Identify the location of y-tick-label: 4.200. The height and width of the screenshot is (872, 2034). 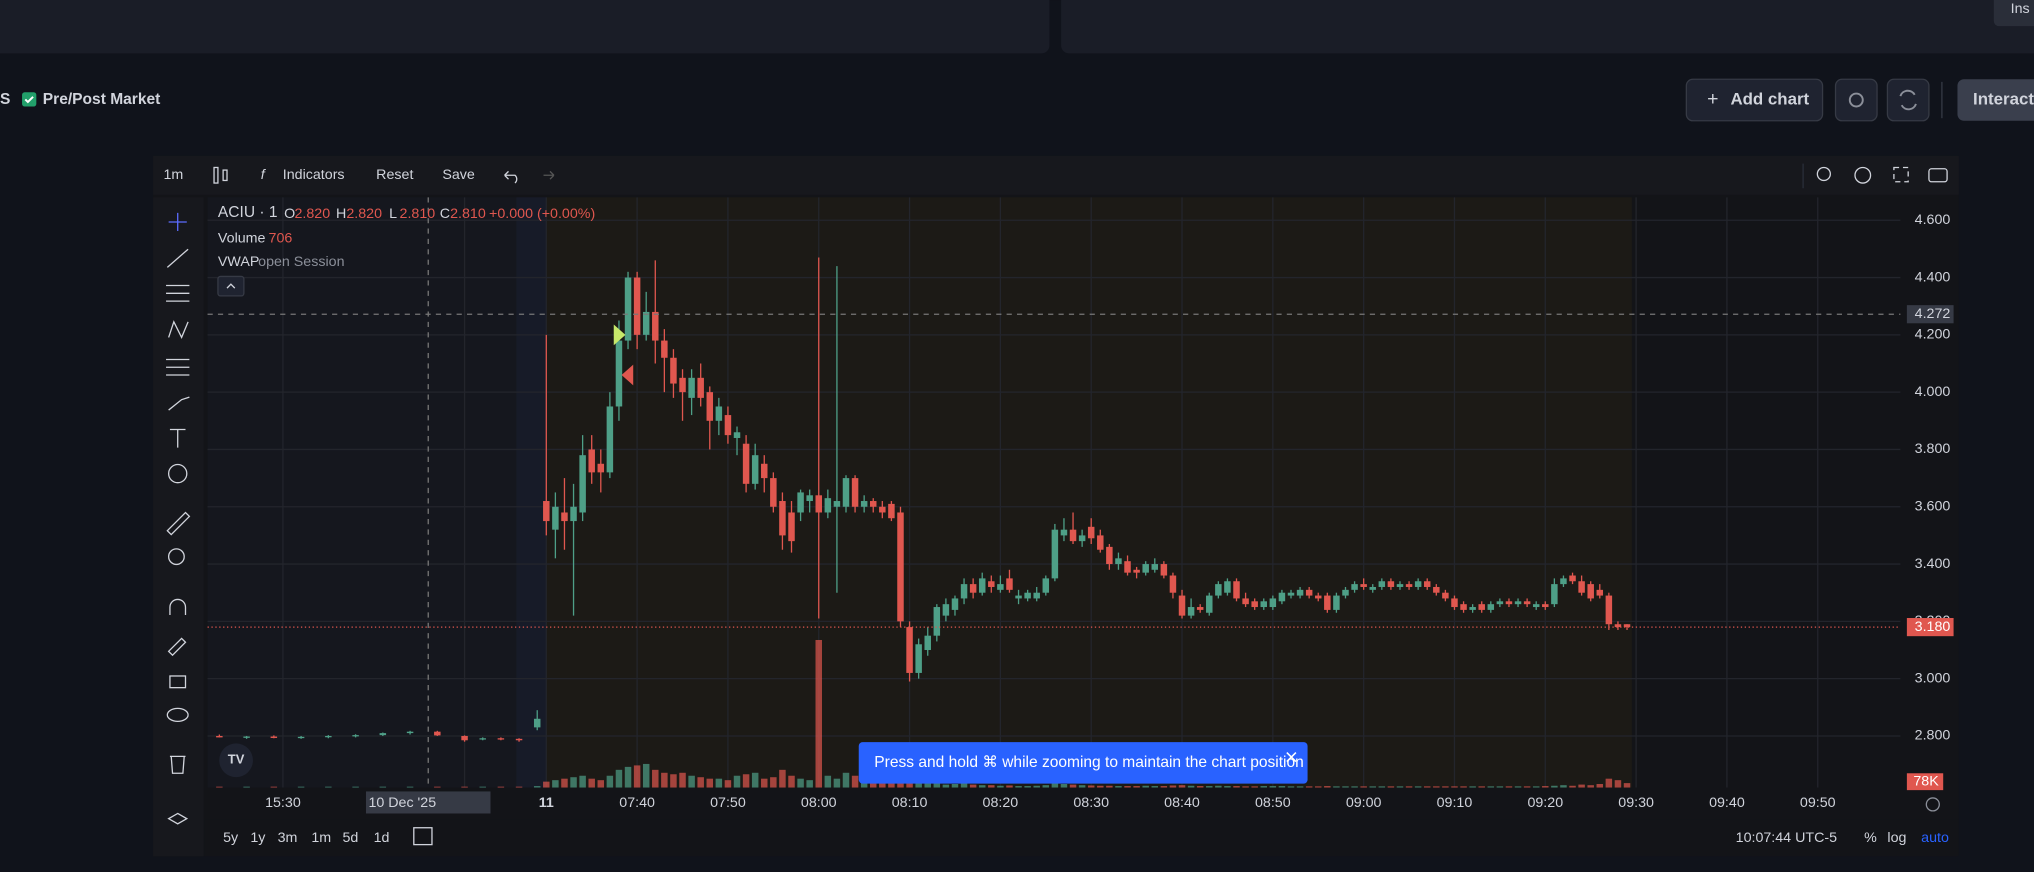
(1933, 335).